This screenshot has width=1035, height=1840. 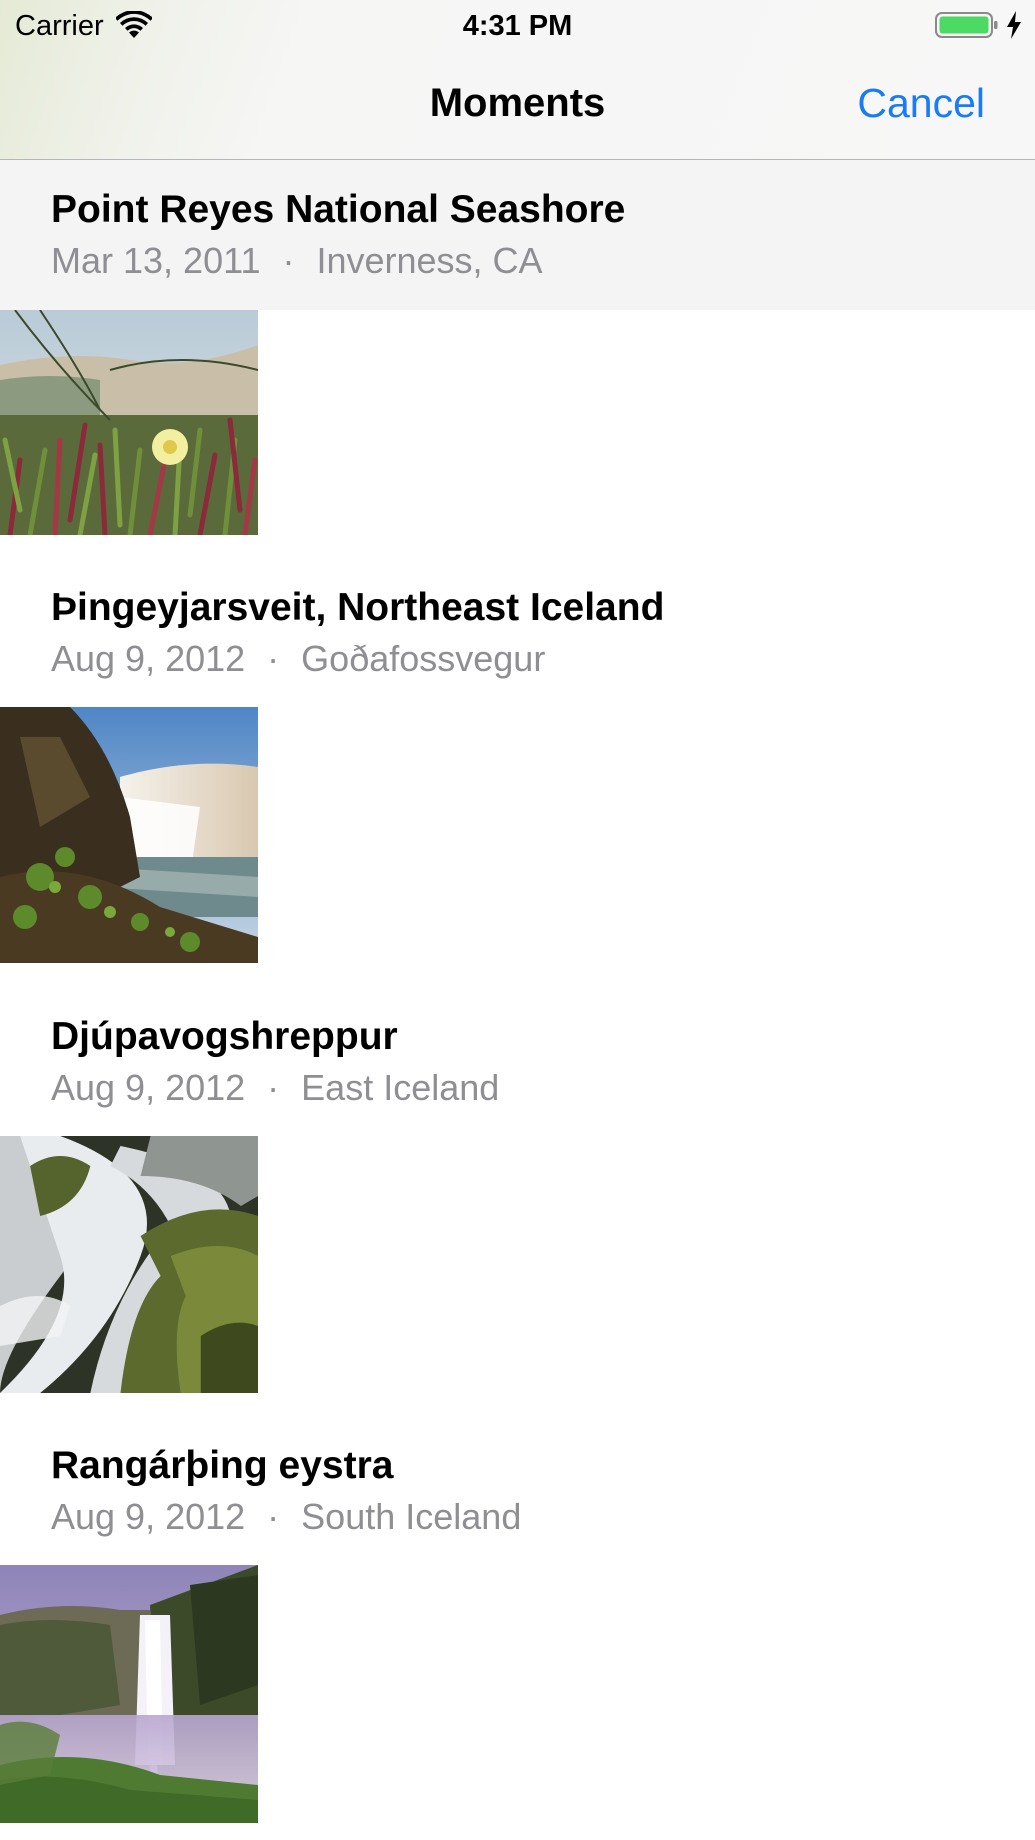 What do you see at coordinates (156, 260) in the screenshot?
I see `moment-date: Mar 13, 2011` at bounding box center [156, 260].